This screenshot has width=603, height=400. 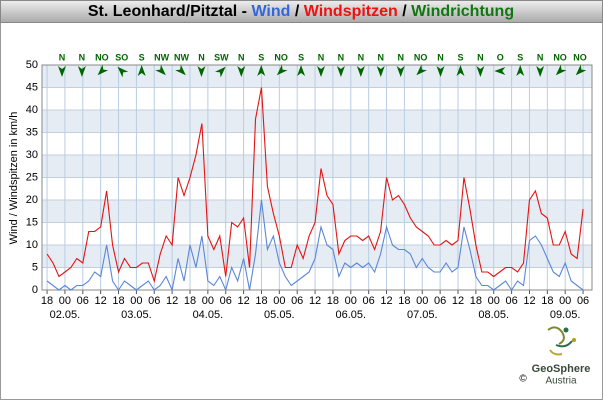 I want to click on wind-direction-label: SO, so click(x=121, y=57).